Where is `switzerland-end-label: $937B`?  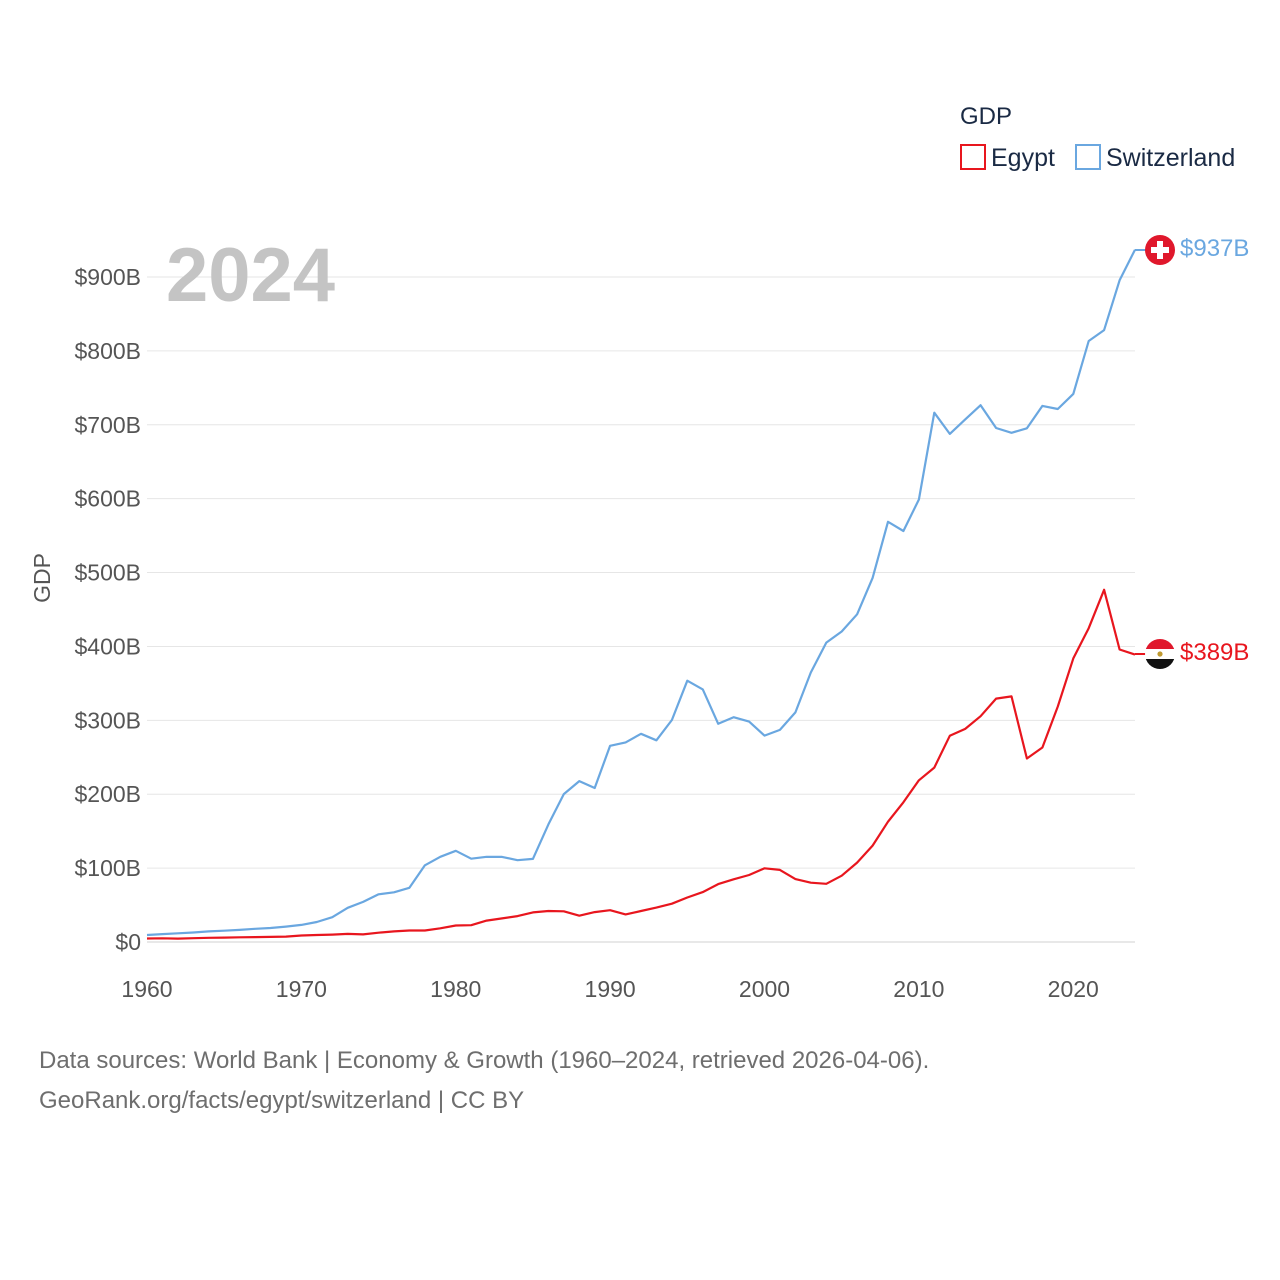
switzerland-end-label: $937B is located at coordinates (1214, 248).